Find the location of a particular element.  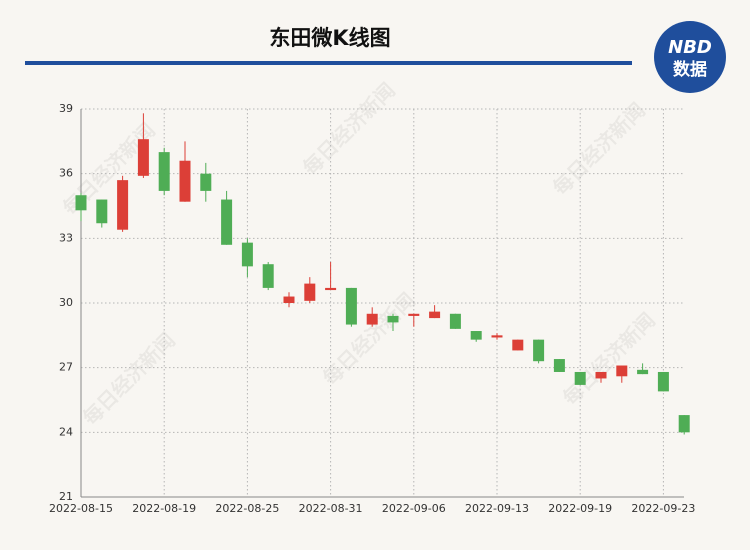

y-tick-label: 39 is located at coordinates (66, 108).